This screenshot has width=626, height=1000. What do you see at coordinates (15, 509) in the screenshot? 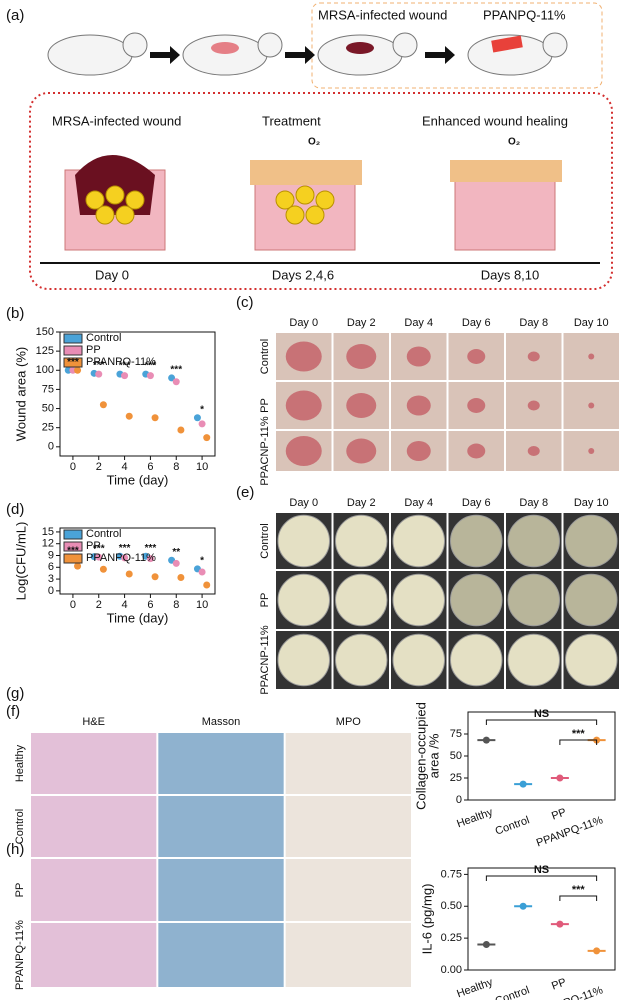
I see `panel-label: (d)` at bounding box center [15, 509].